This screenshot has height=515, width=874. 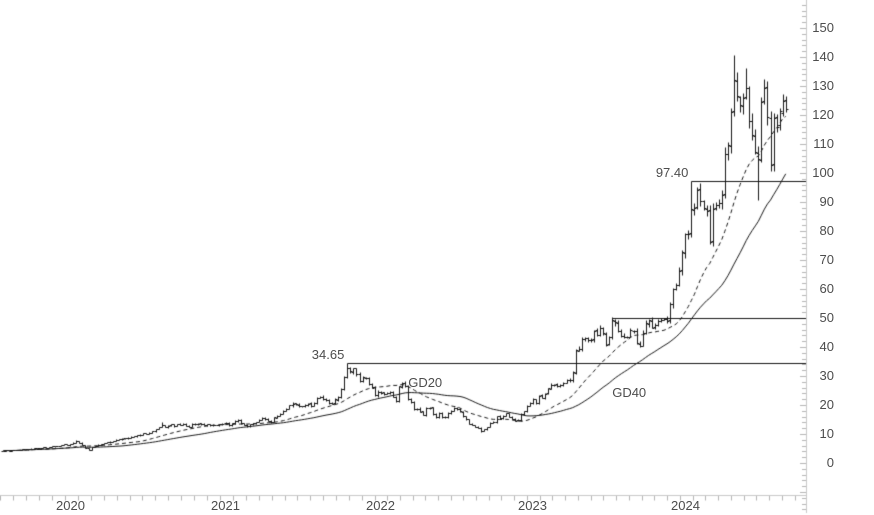 What do you see at coordinates (685, 505) in the screenshot?
I see `x-axis-label: 2024` at bounding box center [685, 505].